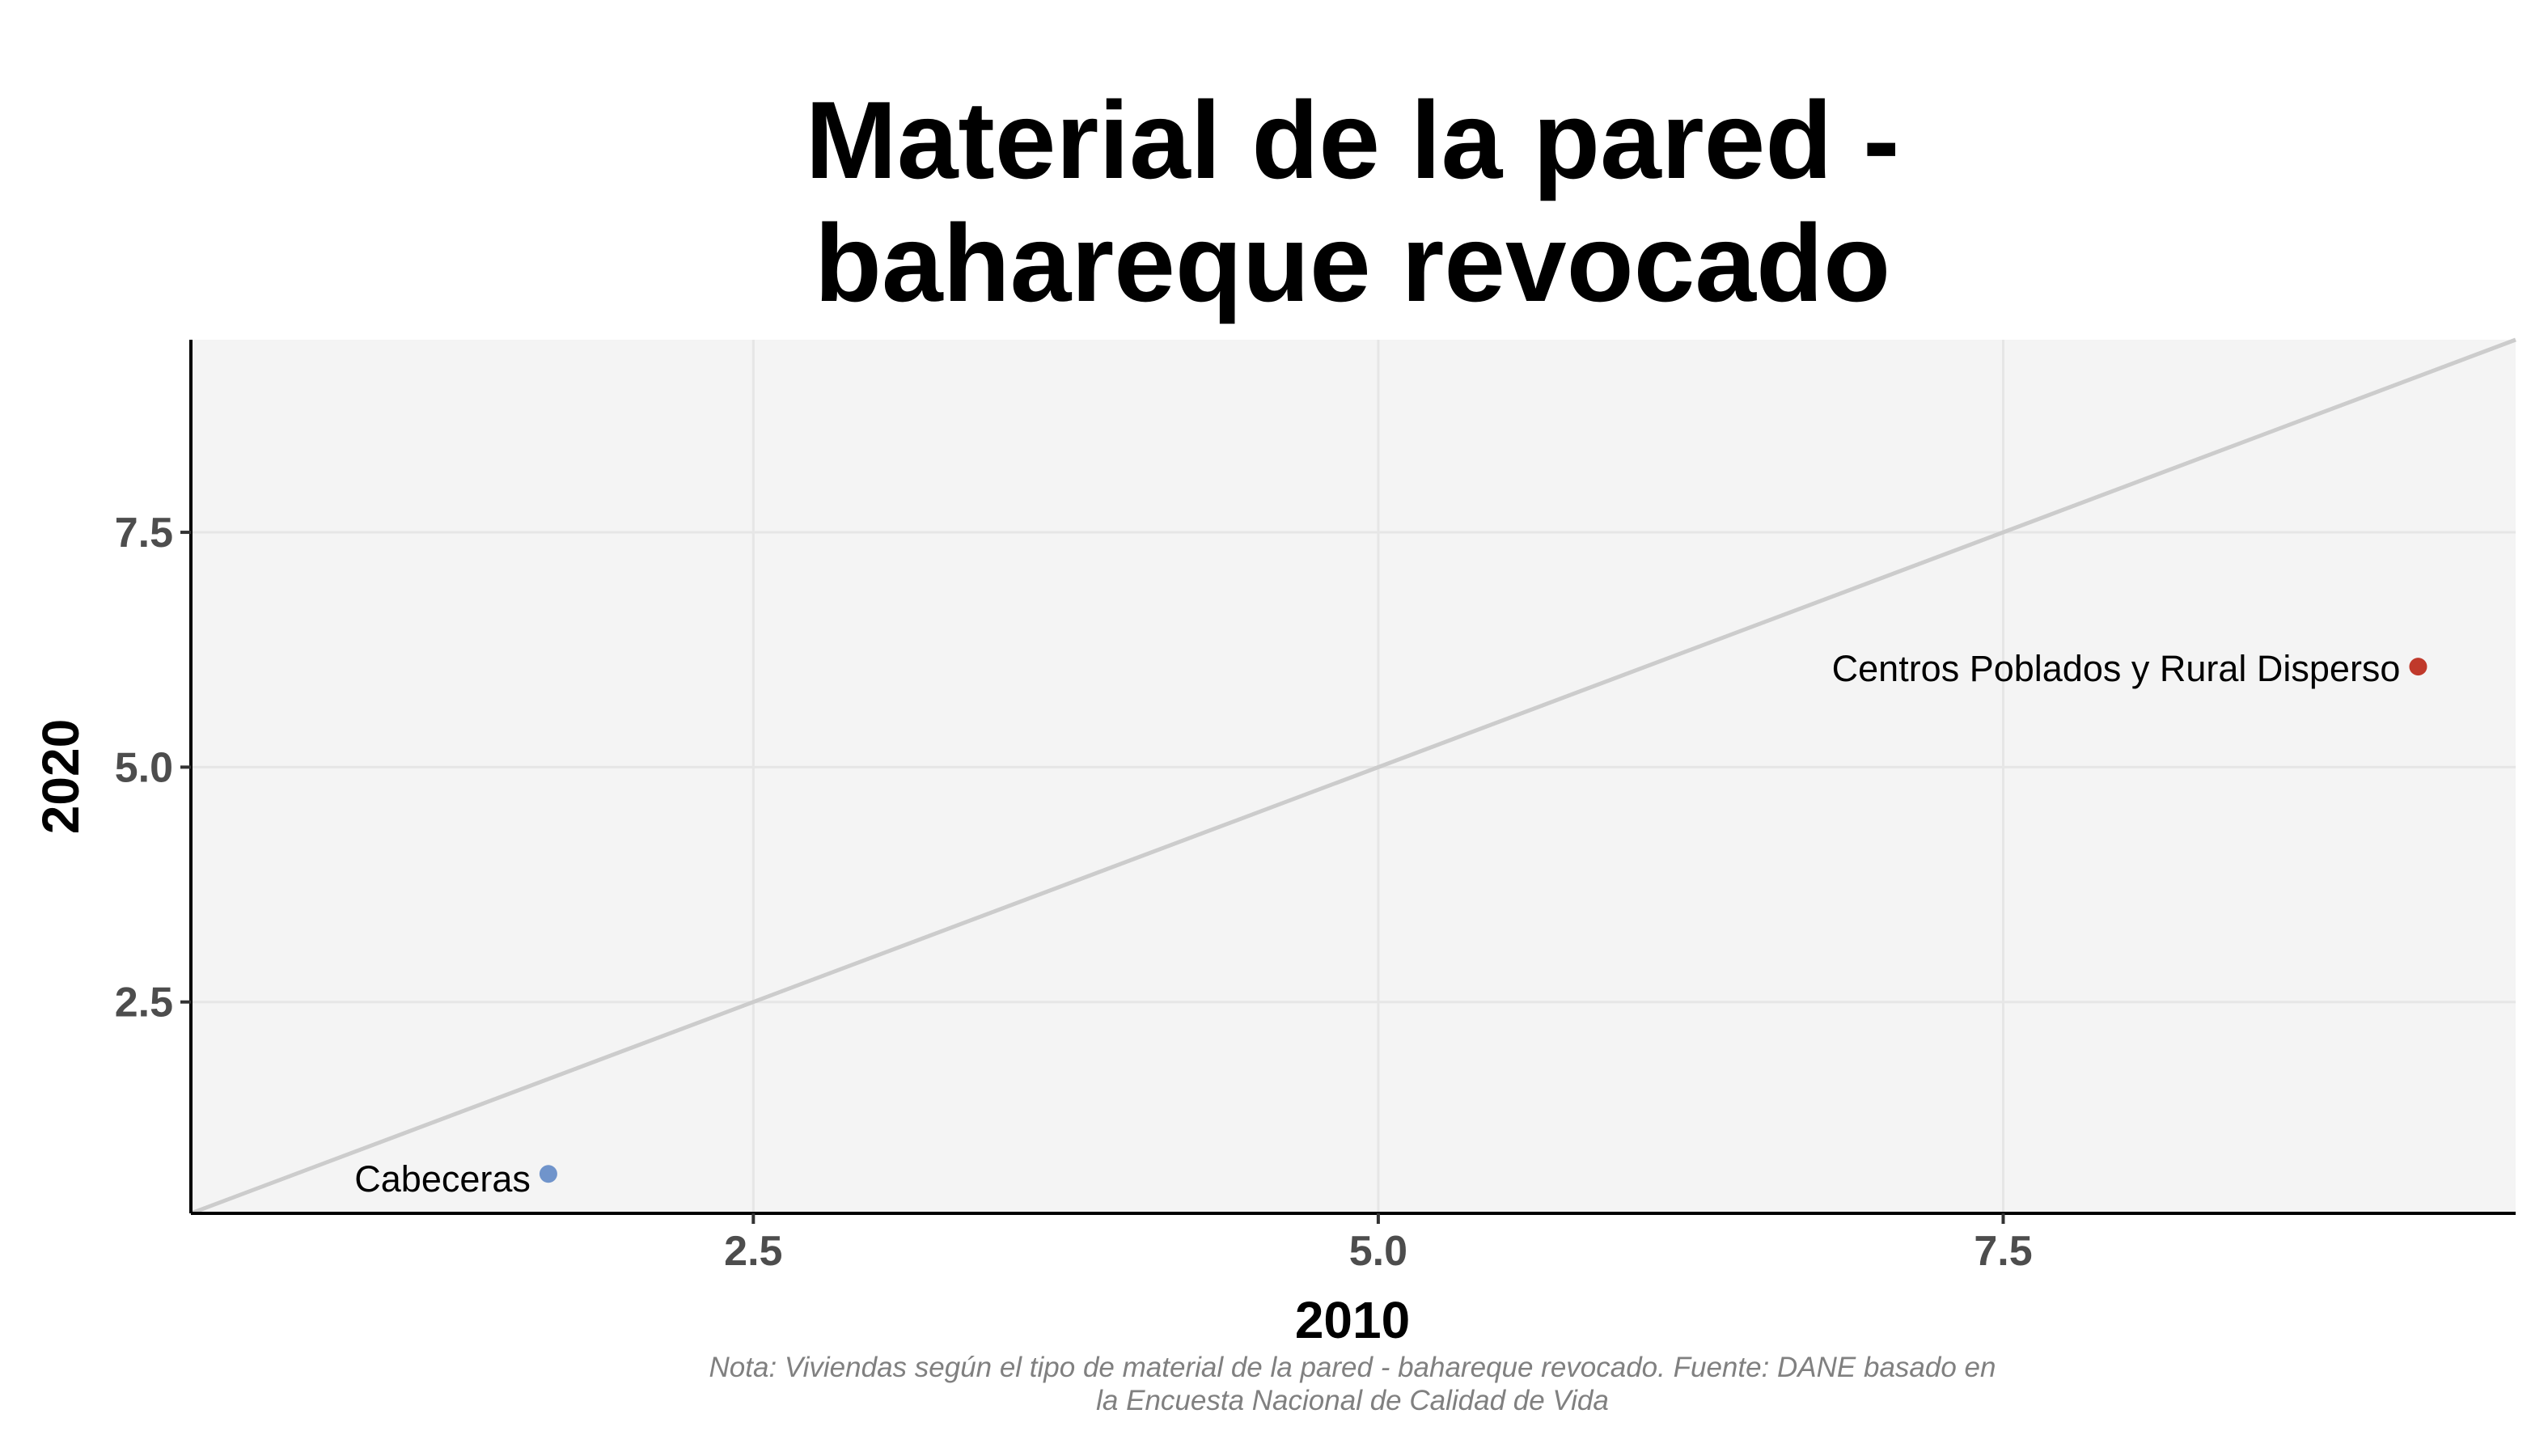  Describe the element at coordinates (753, 1251) in the screenshot. I see `x-tick-label: 2.5` at that location.